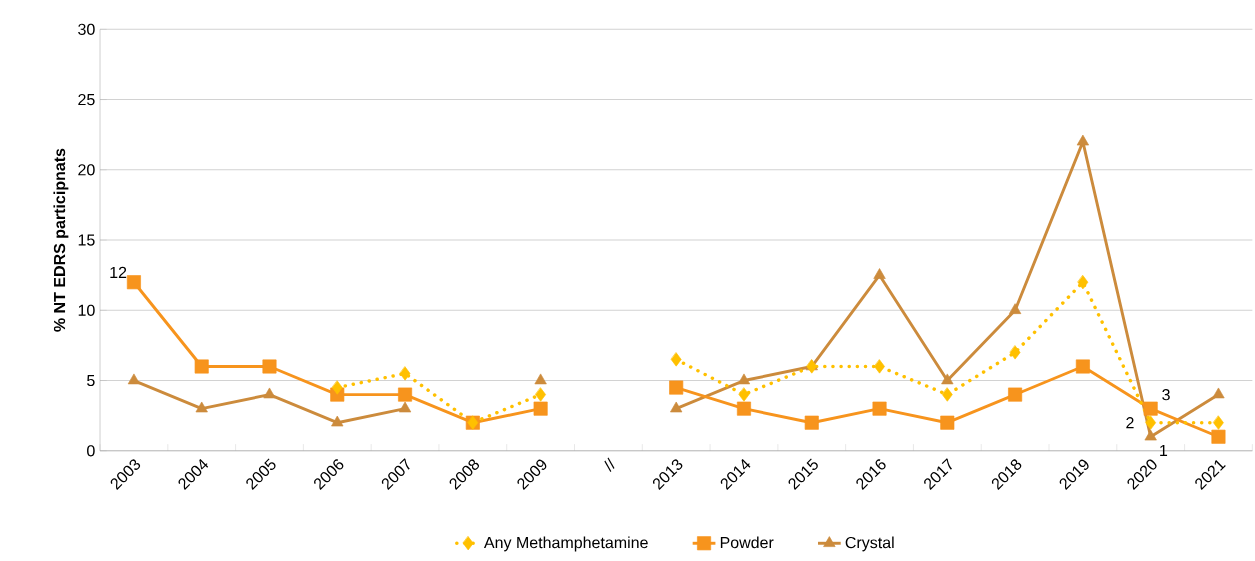  I want to click on y-axis-title: % NT EDRS participnats, so click(61, 240).